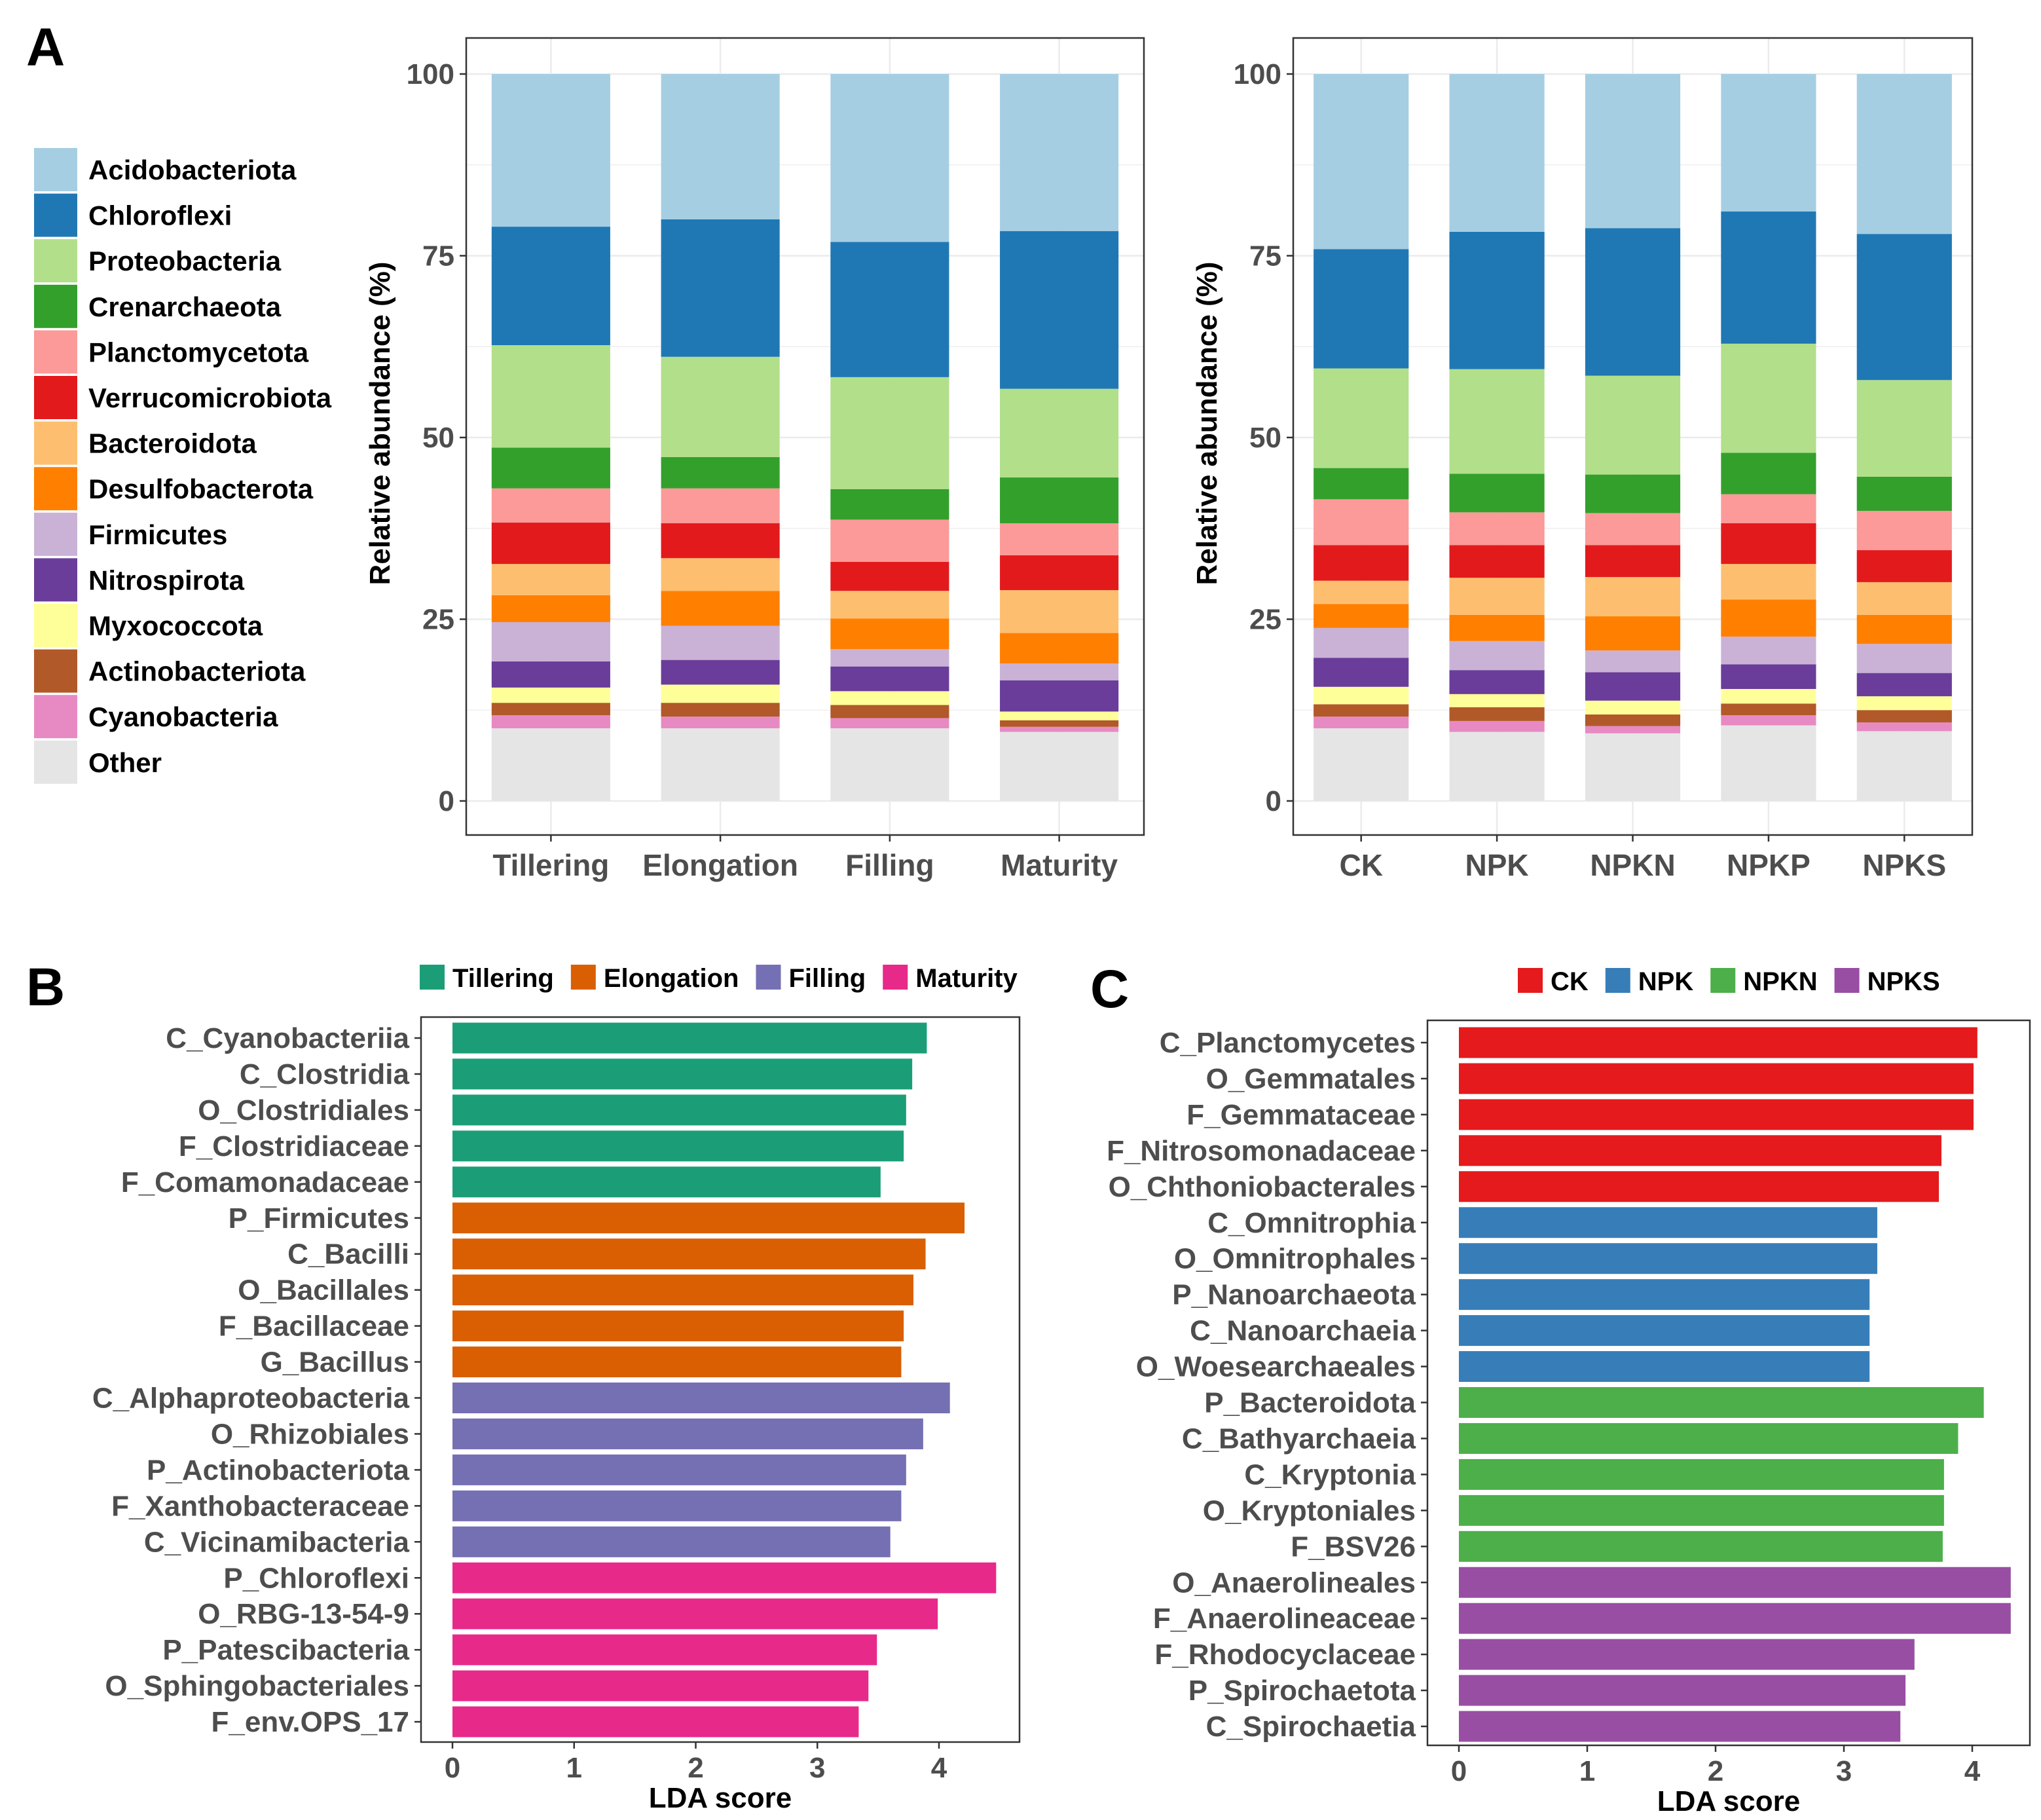 The image size is (2041, 1820). Describe the element at coordinates (1059, 310) in the screenshot. I see `bar-segment-maturity-chloroflexi` at that location.